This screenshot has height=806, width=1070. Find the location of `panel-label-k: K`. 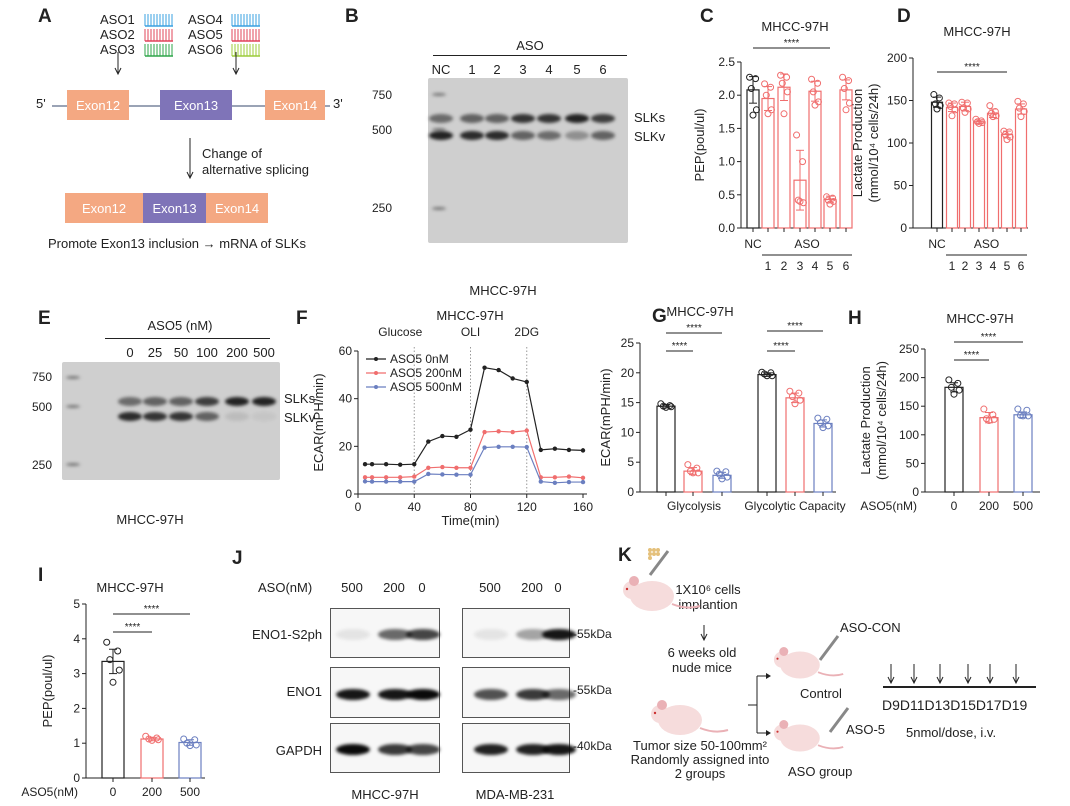

panel-label-k: K is located at coordinates (625, 555).